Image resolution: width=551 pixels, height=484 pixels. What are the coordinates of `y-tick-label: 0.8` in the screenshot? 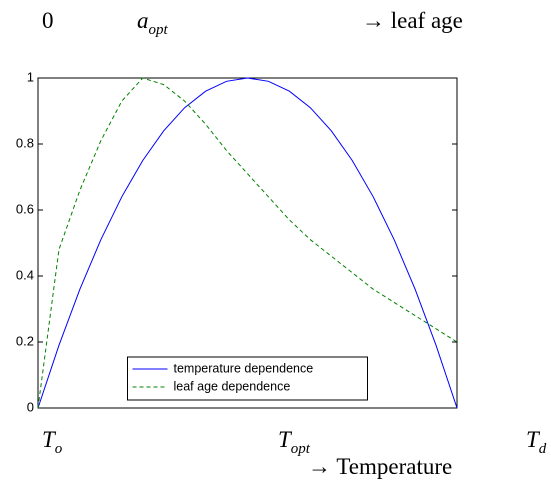 It's located at (25, 142).